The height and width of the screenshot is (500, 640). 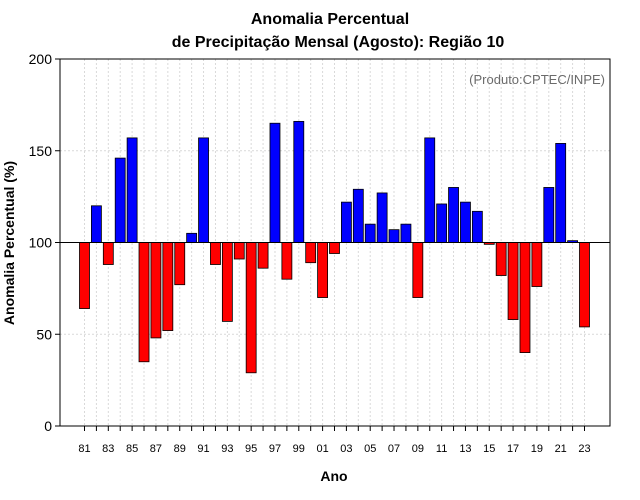 What do you see at coordinates (108, 449) in the screenshot?
I see `x-tick-label: 83` at bounding box center [108, 449].